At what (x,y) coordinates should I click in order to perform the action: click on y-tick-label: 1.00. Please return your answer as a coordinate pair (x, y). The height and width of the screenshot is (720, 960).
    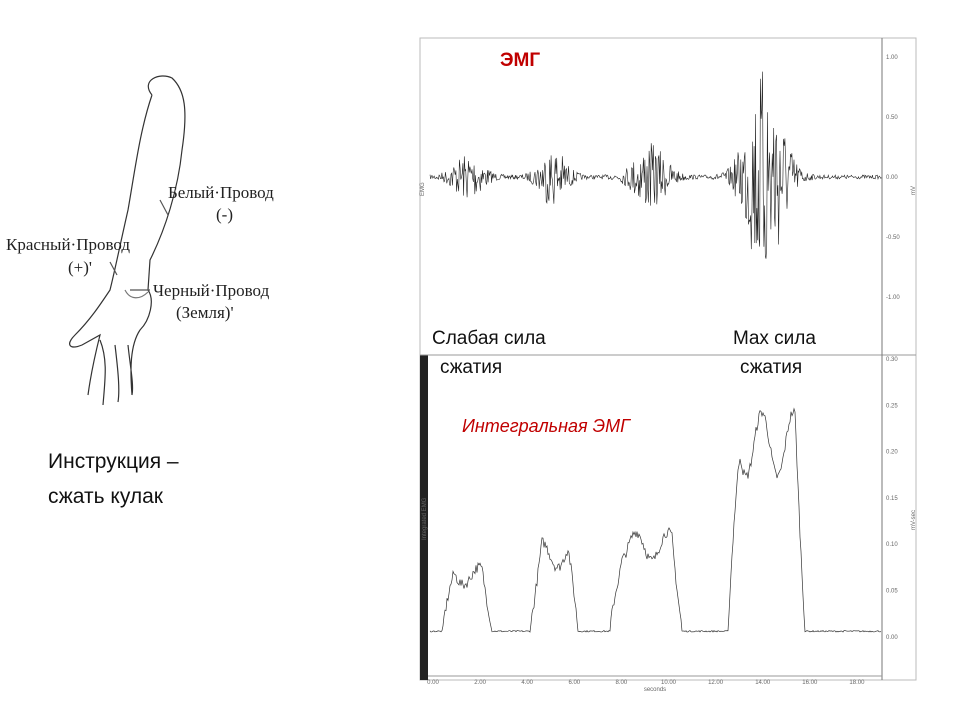
    Looking at the image, I should click on (892, 58).